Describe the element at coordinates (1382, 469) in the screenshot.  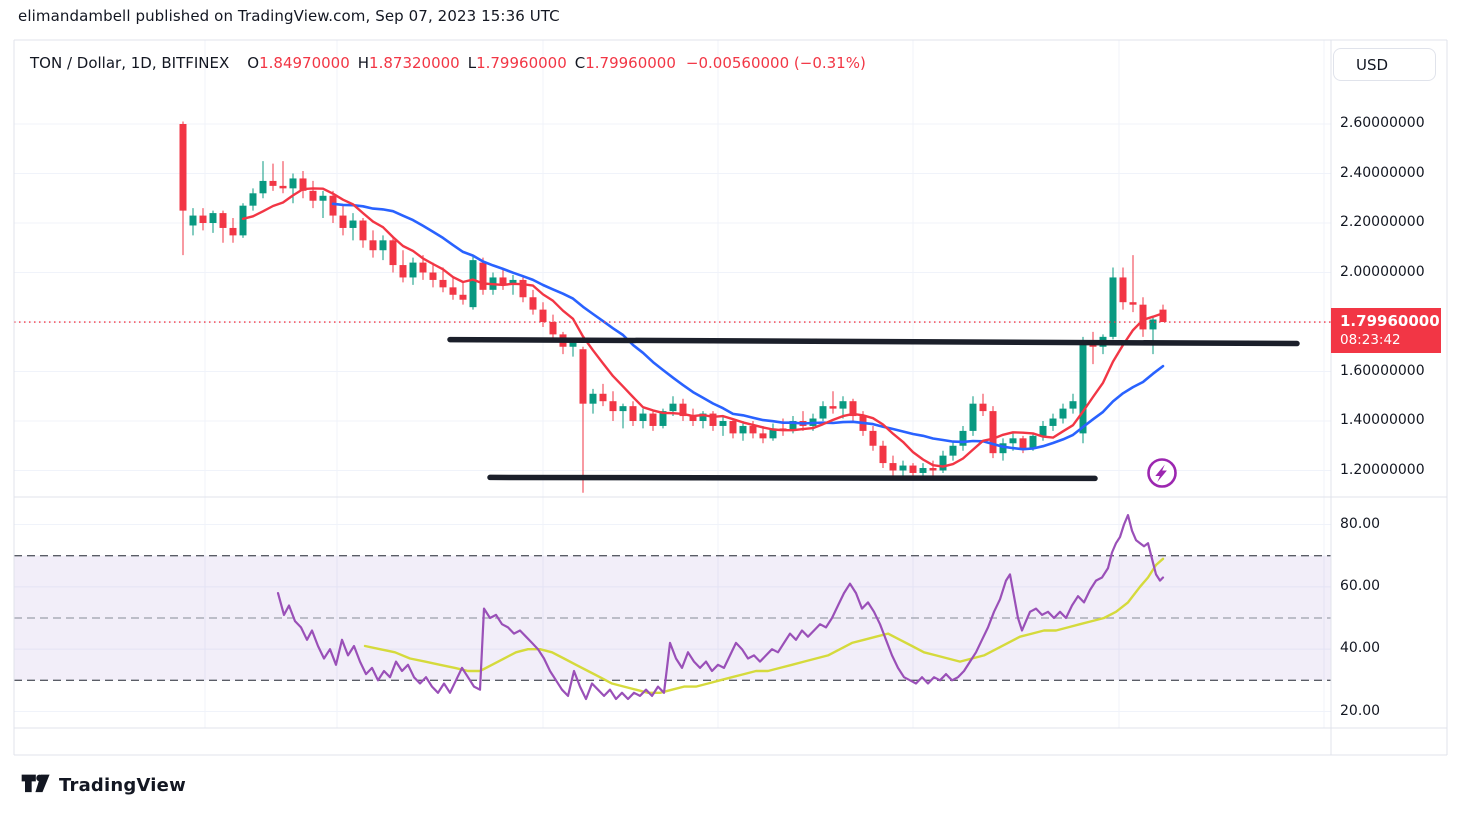
I see `price-axis-label: 1.20000000` at that location.